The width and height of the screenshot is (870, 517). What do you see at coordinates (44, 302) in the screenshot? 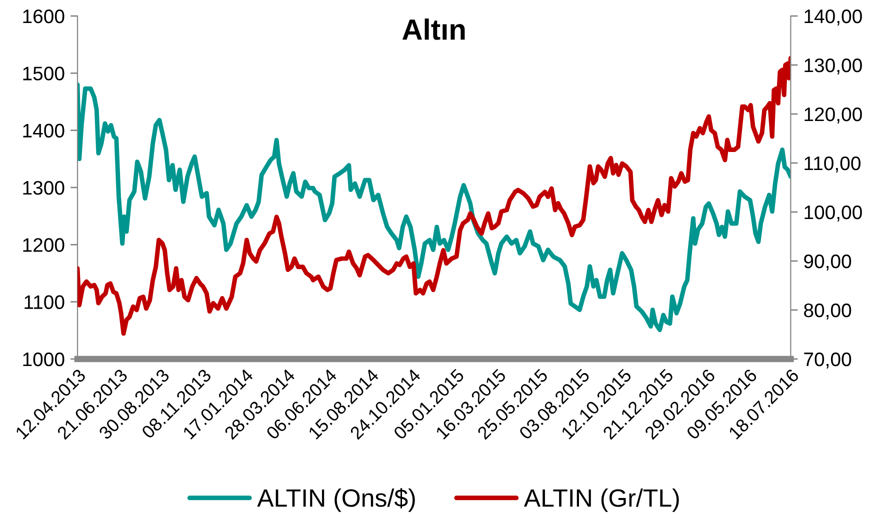
I see `y-tick-label: 1100` at bounding box center [44, 302].